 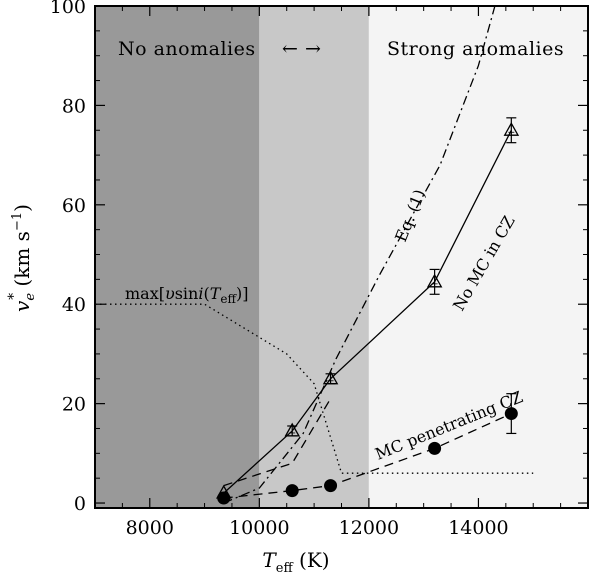 I want to click on region-label-no-anomalies: No anomalies, so click(x=187, y=49).